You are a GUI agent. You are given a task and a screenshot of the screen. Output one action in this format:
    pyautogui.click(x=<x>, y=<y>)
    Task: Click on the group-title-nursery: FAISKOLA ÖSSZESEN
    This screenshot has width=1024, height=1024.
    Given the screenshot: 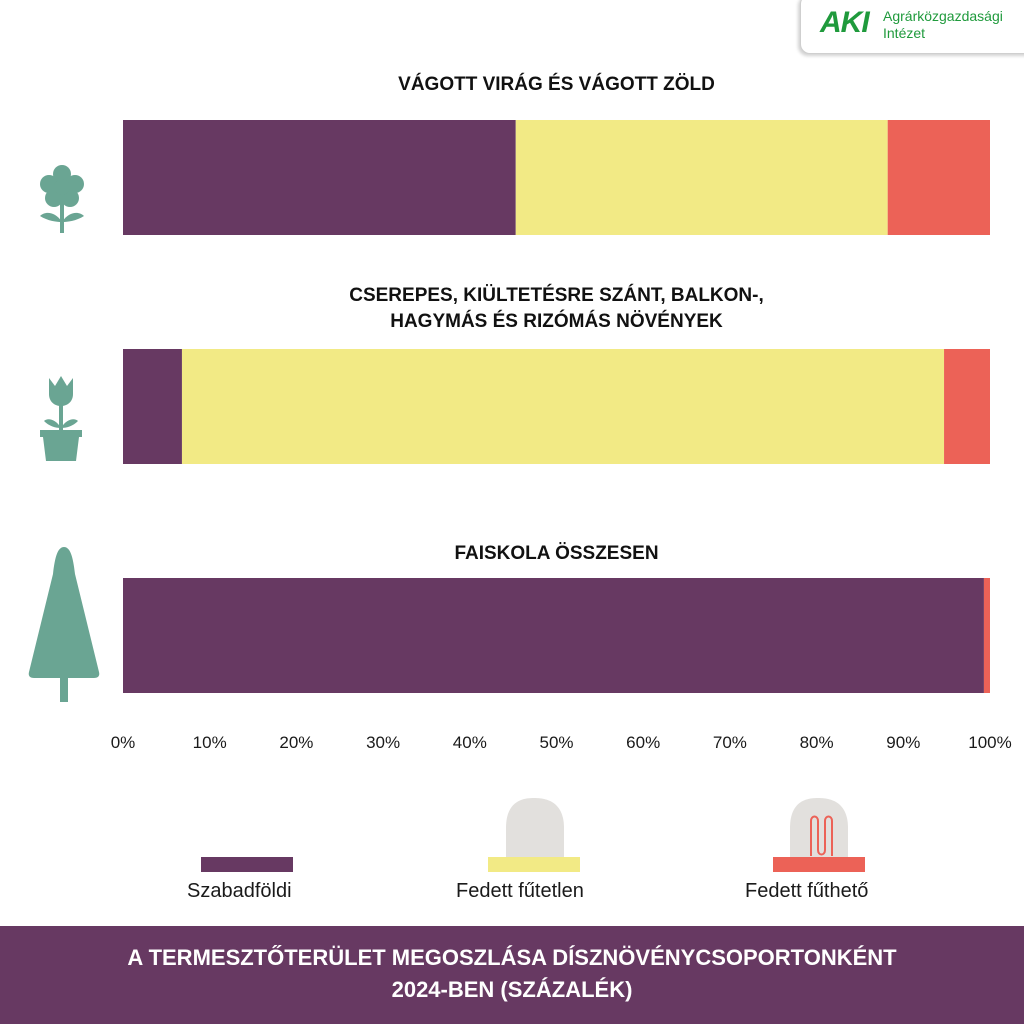 What is the action you would take?
    pyautogui.click(x=556, y=554)
    